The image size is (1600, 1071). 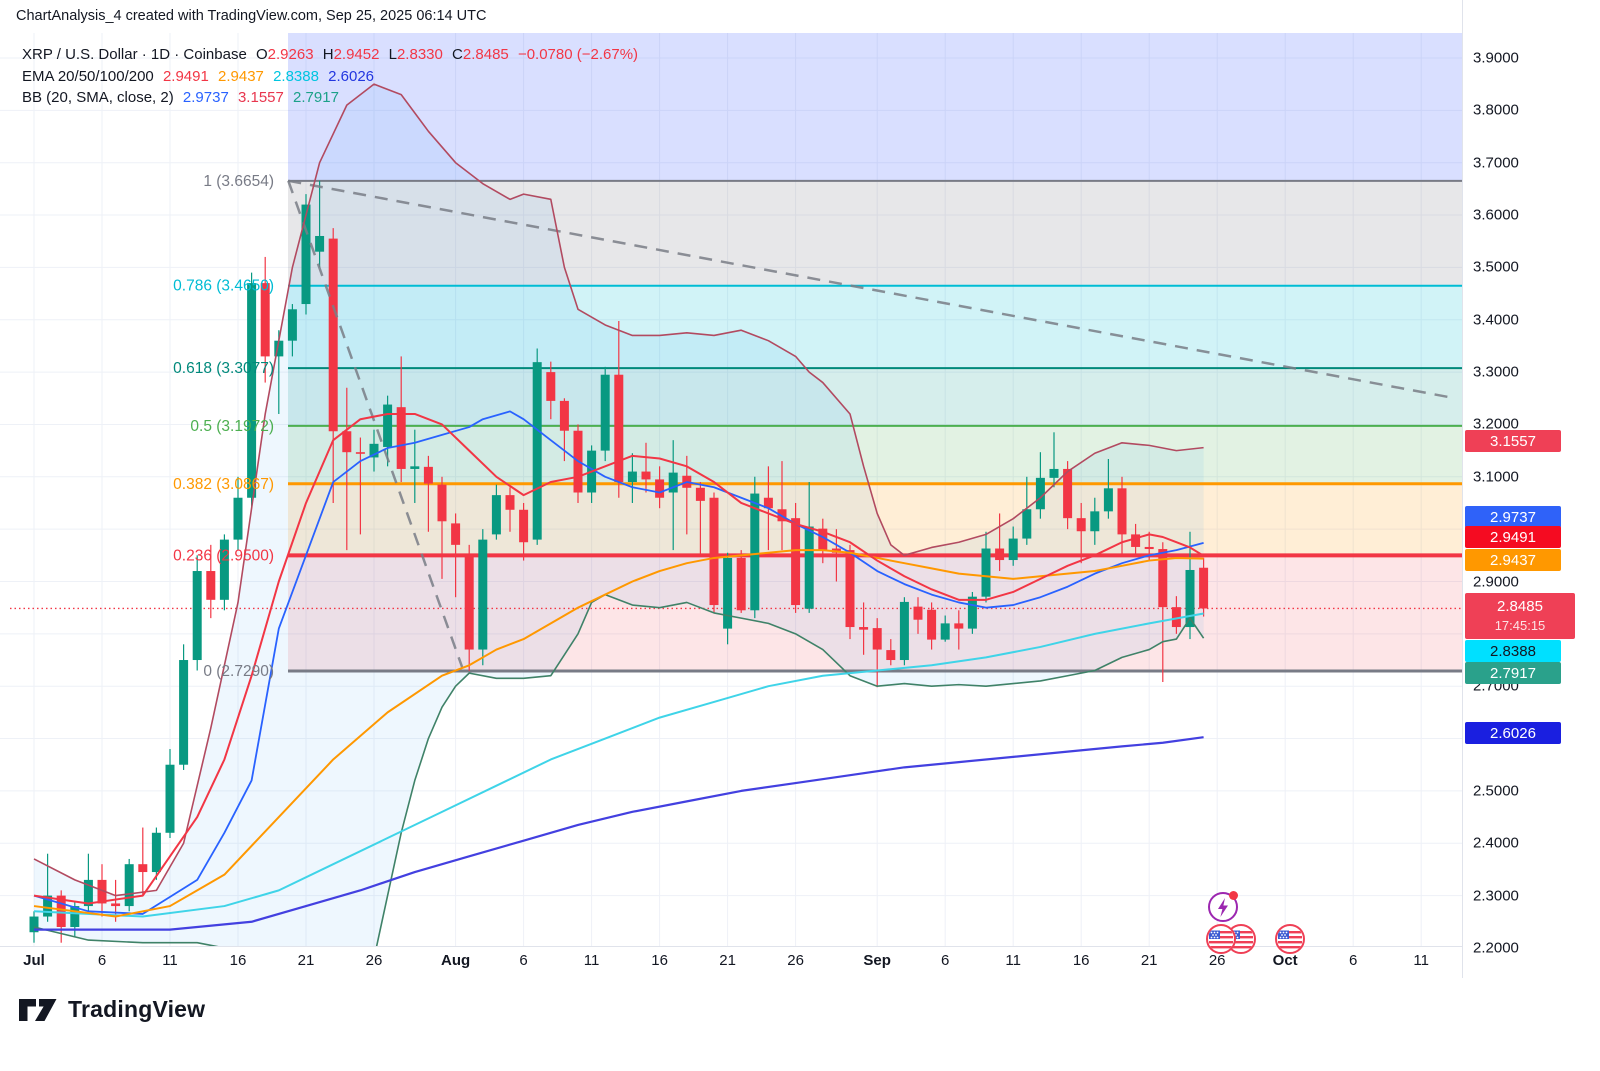 I want to click on fib-label: 0.382 (3.0867), so click(x=223, y=484).